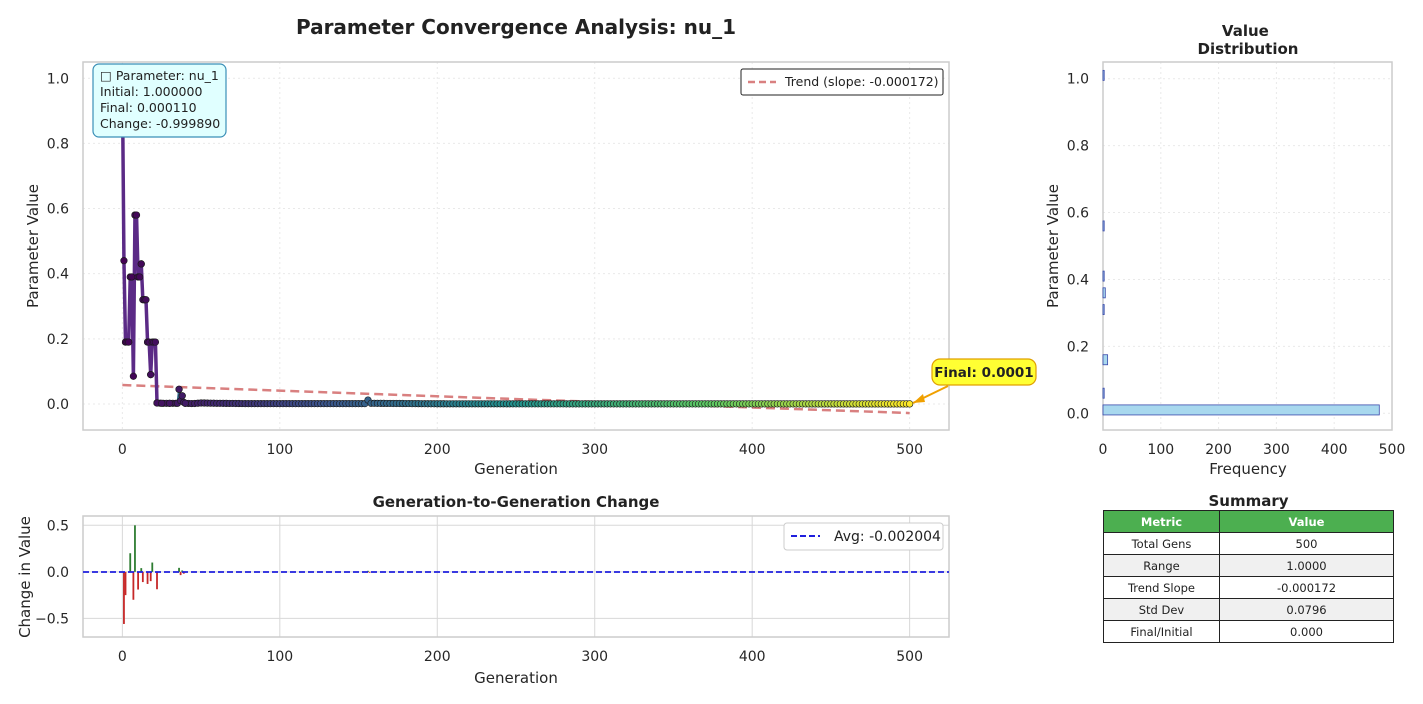 This screenshot has height=704, width=1423. What do you see at coordinates (1247, 246) in the screenshot?
I see `hist-frame` at bounding box center [1247, 246].